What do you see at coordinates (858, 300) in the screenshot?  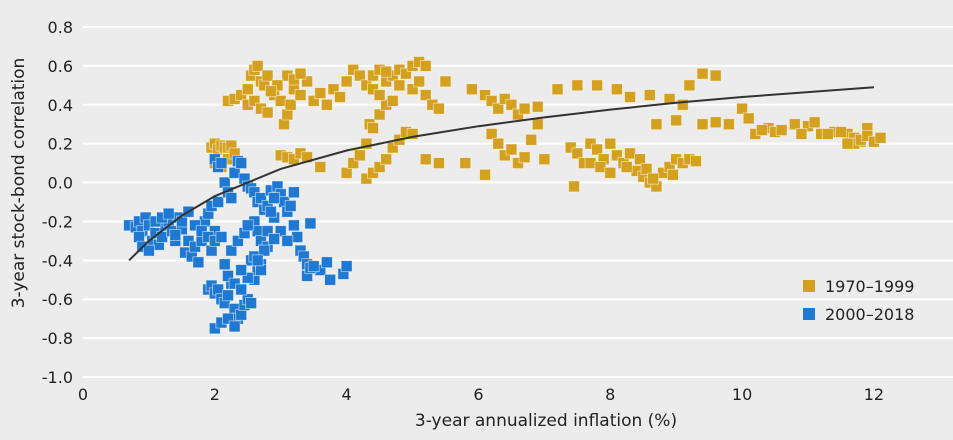 I see `legend: 1970–1999 2000–2018` at bounding box center [858, 300].